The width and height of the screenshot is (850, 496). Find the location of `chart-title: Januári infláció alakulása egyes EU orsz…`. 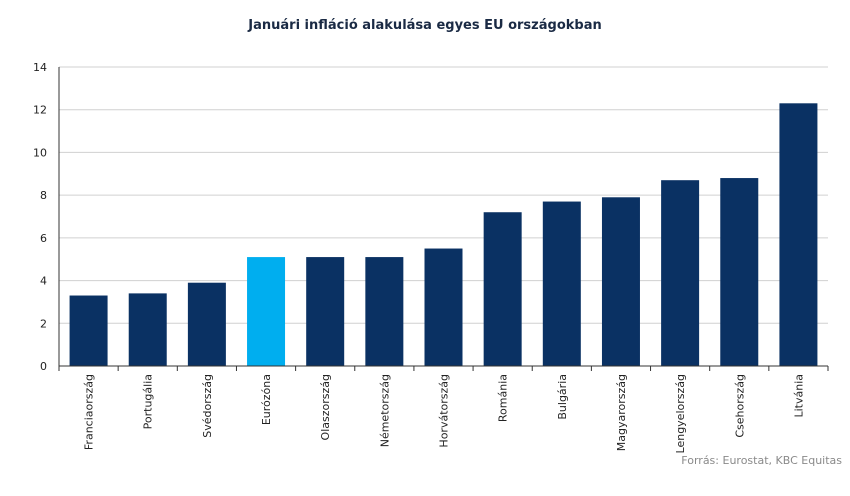

chart-title: Januári infláció alakulása egyes EU orsz… is located at coordinates (425, 25).